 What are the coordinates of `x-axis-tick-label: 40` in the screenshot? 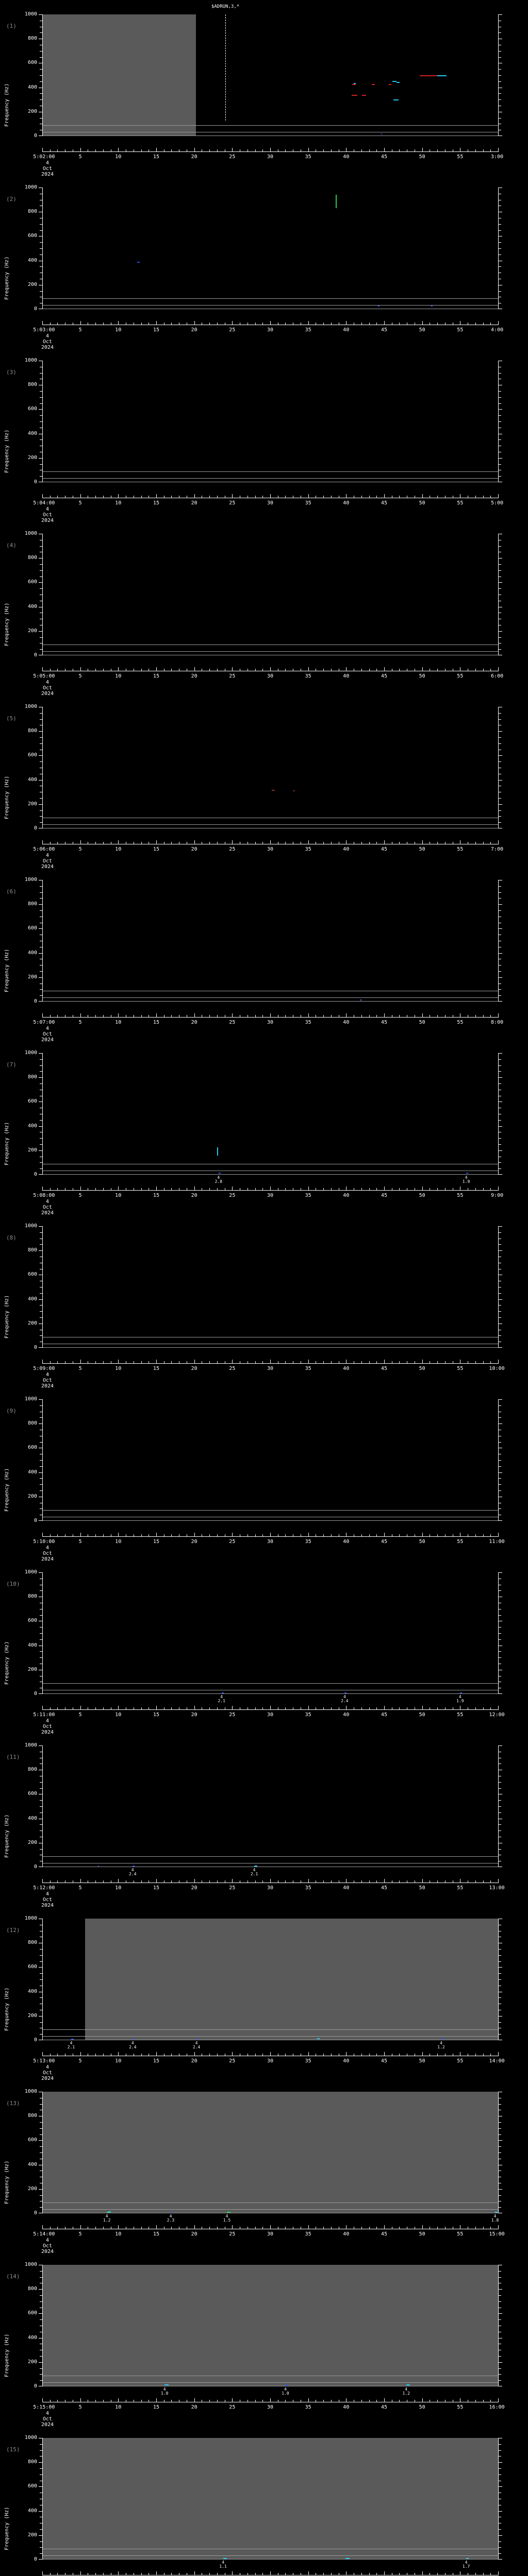 It's located at (346, 1368).